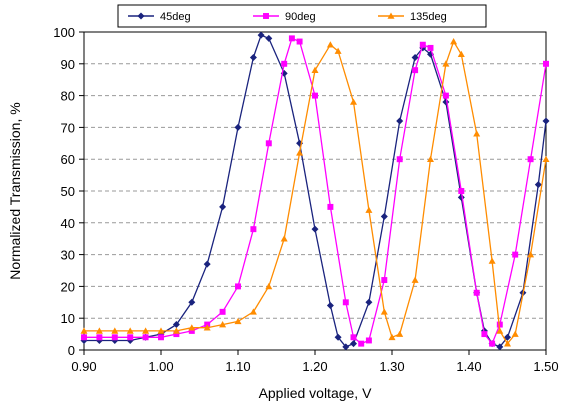 This screenshot has height=407, width=563. I want to click on x-tick-label: 0.90, so click(83, 366).